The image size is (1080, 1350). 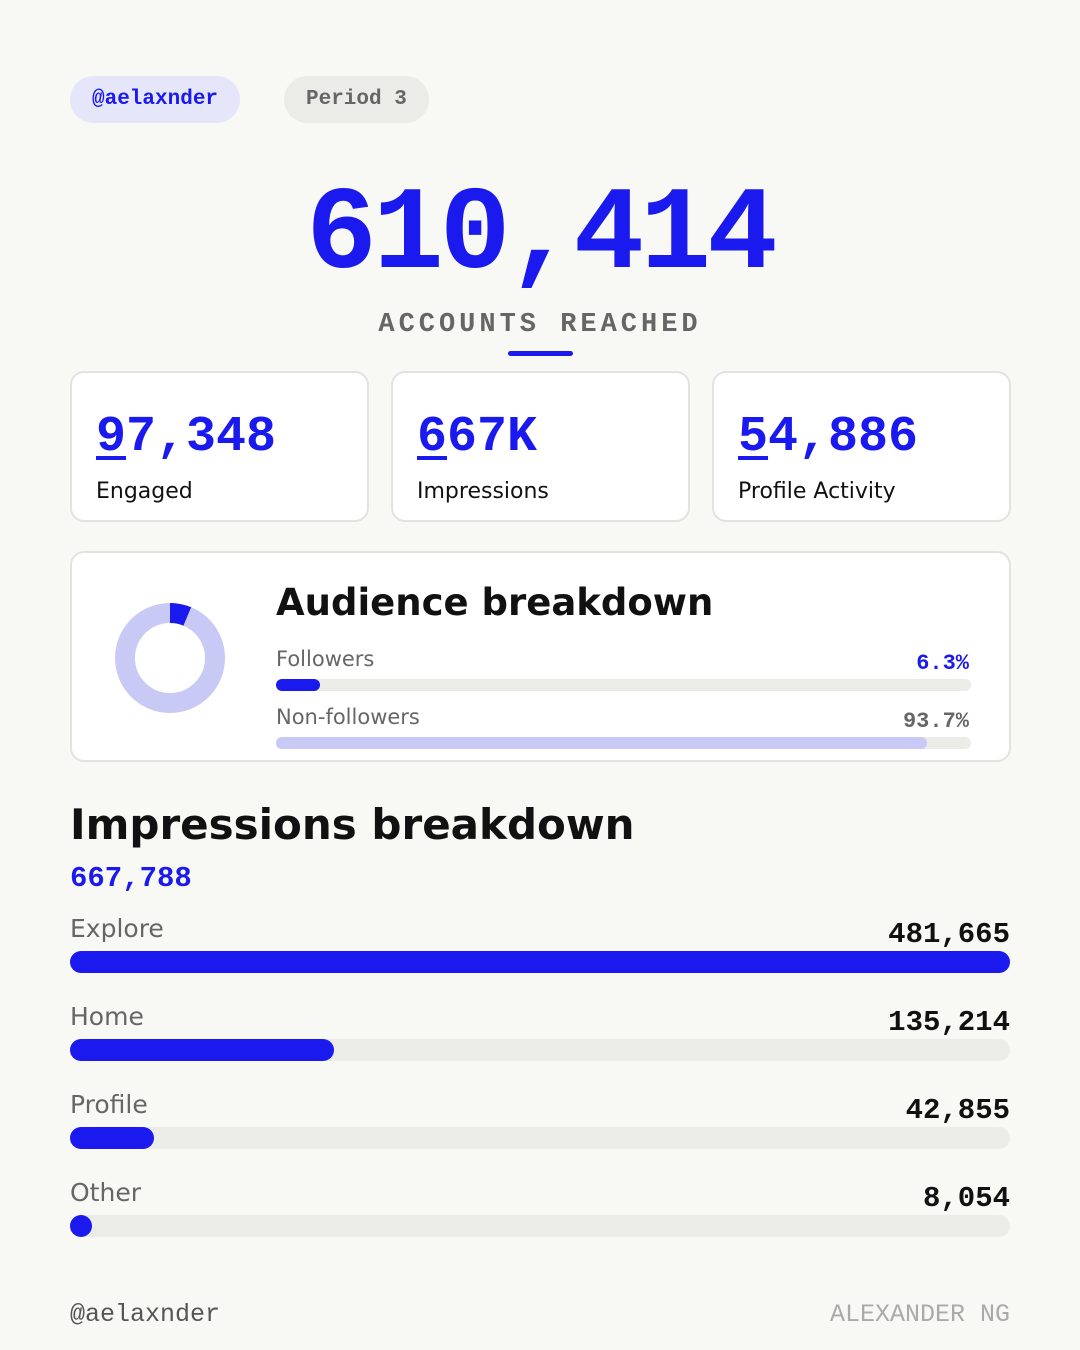 I want to click on hero-value: 610,414, so click(x=542, y=236).